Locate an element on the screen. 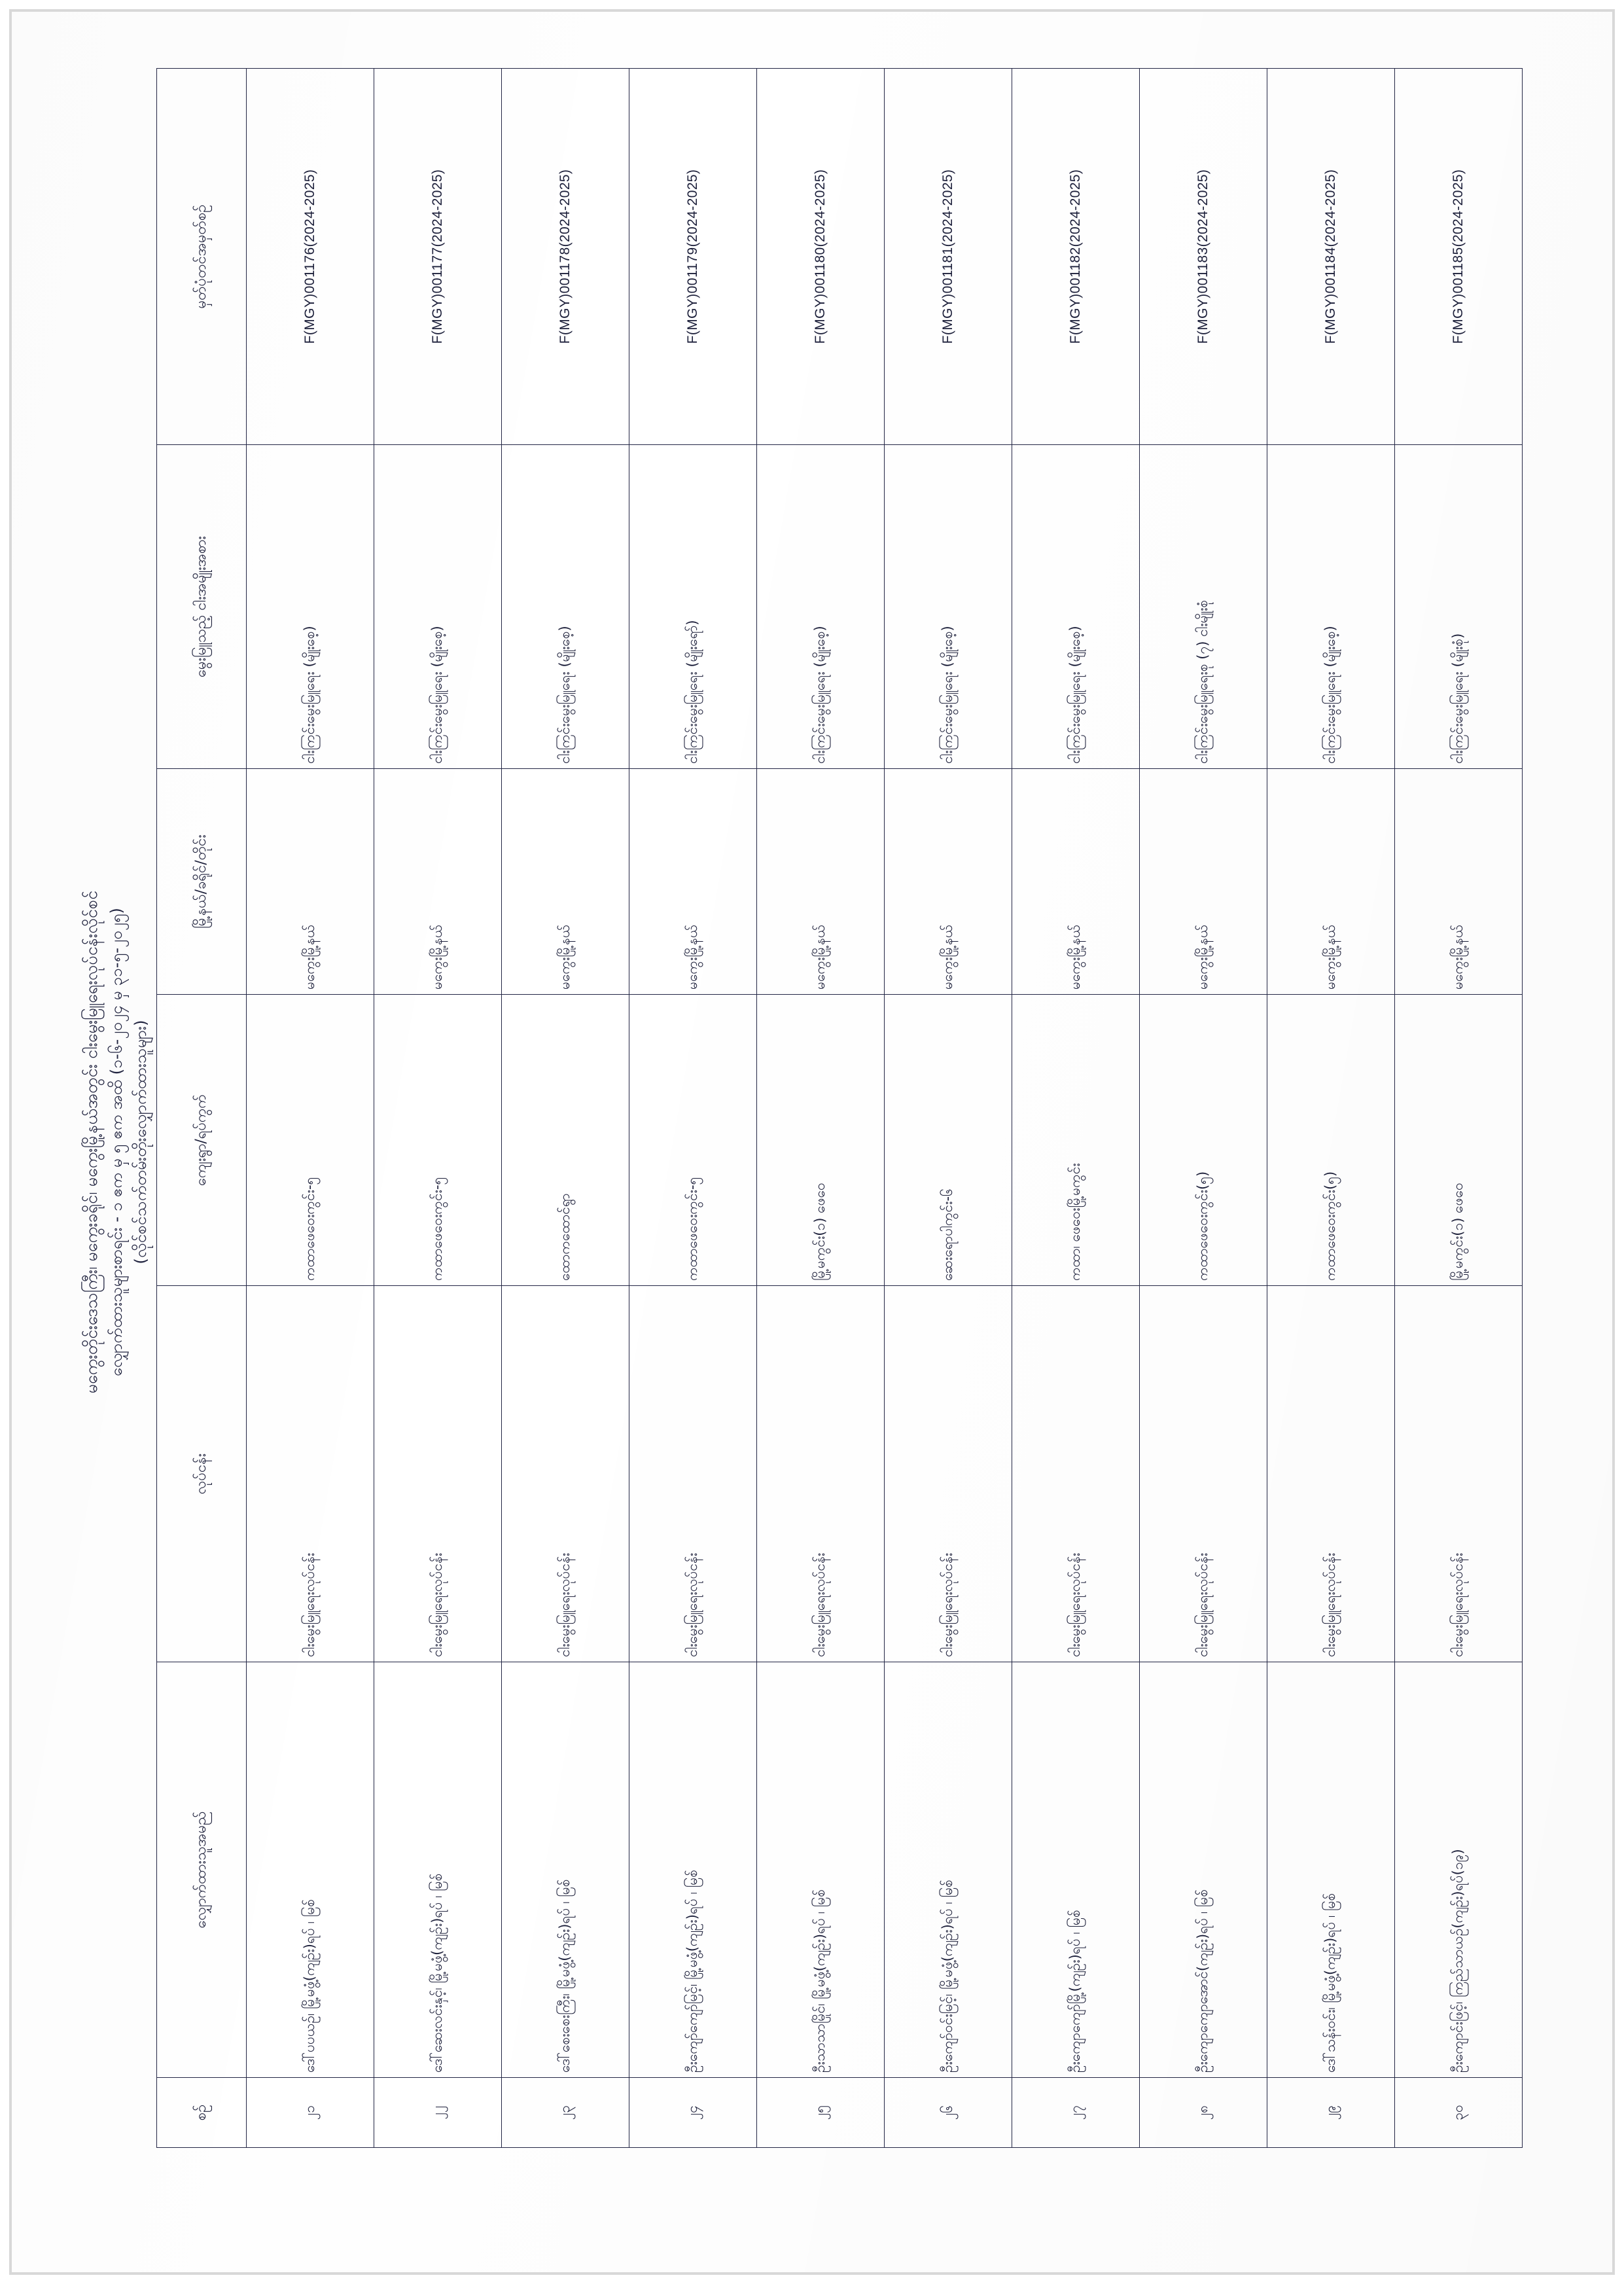  cell-applicant-name: ဦးကျောကျော်မြို့(ကျဉ်း)ရပ် ၊ မြစ် is located at coordinates (1076, 1870).